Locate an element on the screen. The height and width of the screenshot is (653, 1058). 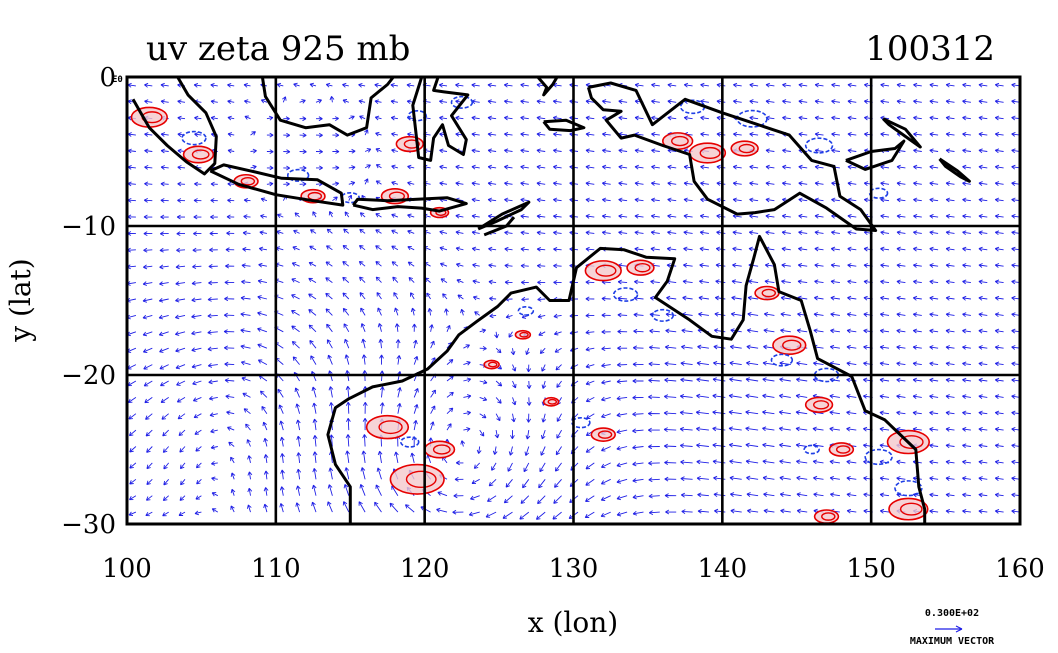
negative-vorticity-contour is located at coordinates (811, 449).